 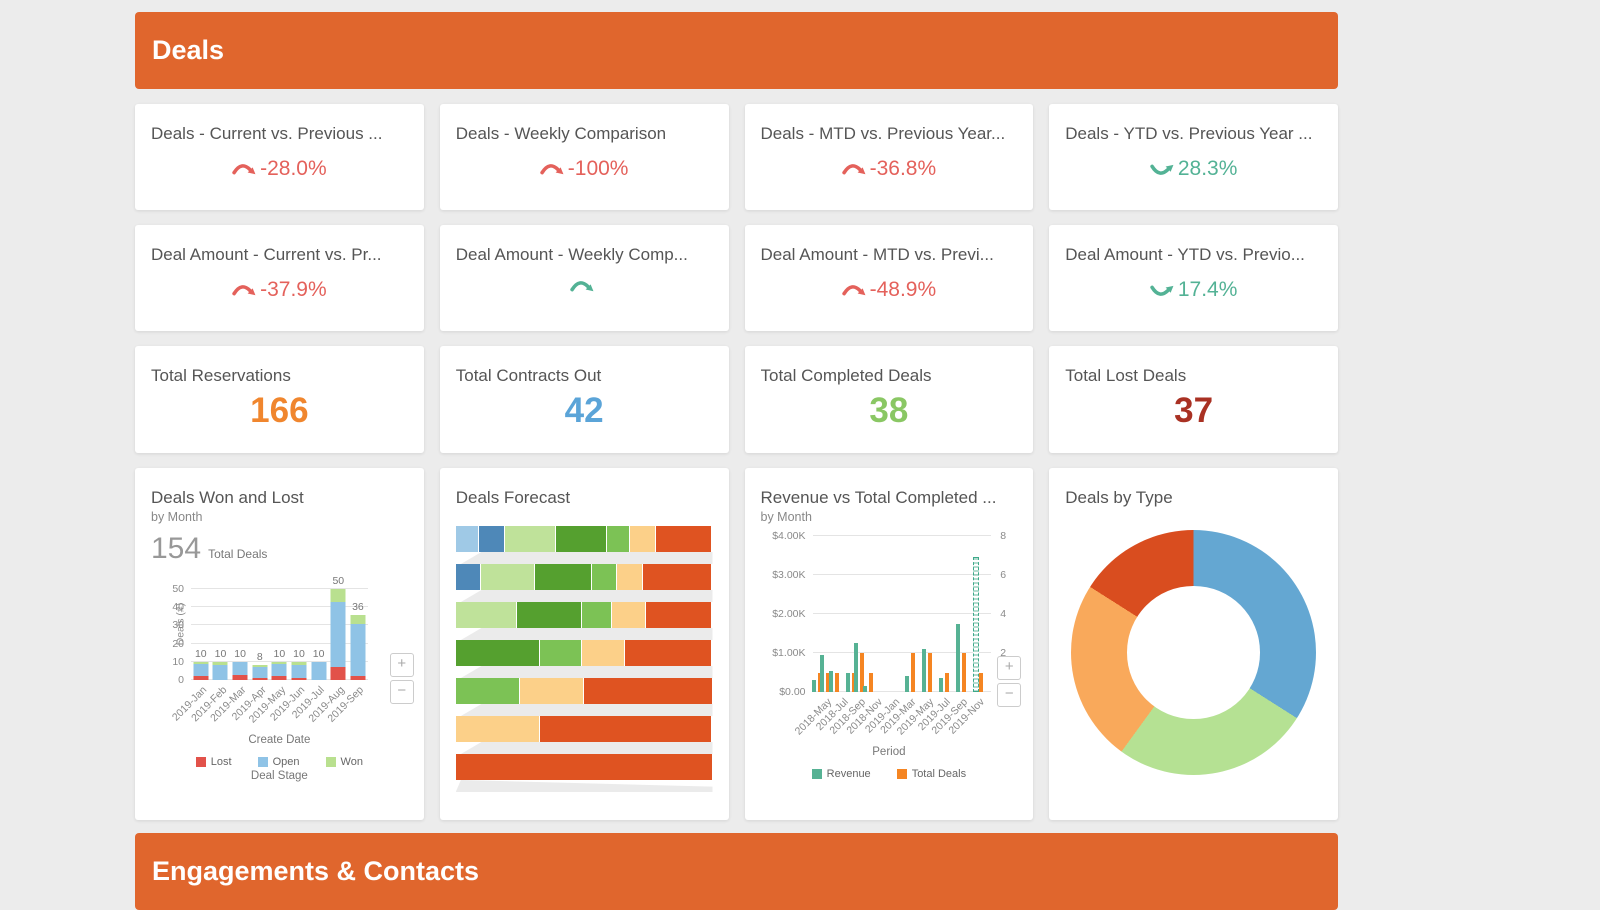 What do you see at coordinates (1194, 652) in the screenshot?
I see `deals-by-type-donut` at bounding box center [1194, 652].